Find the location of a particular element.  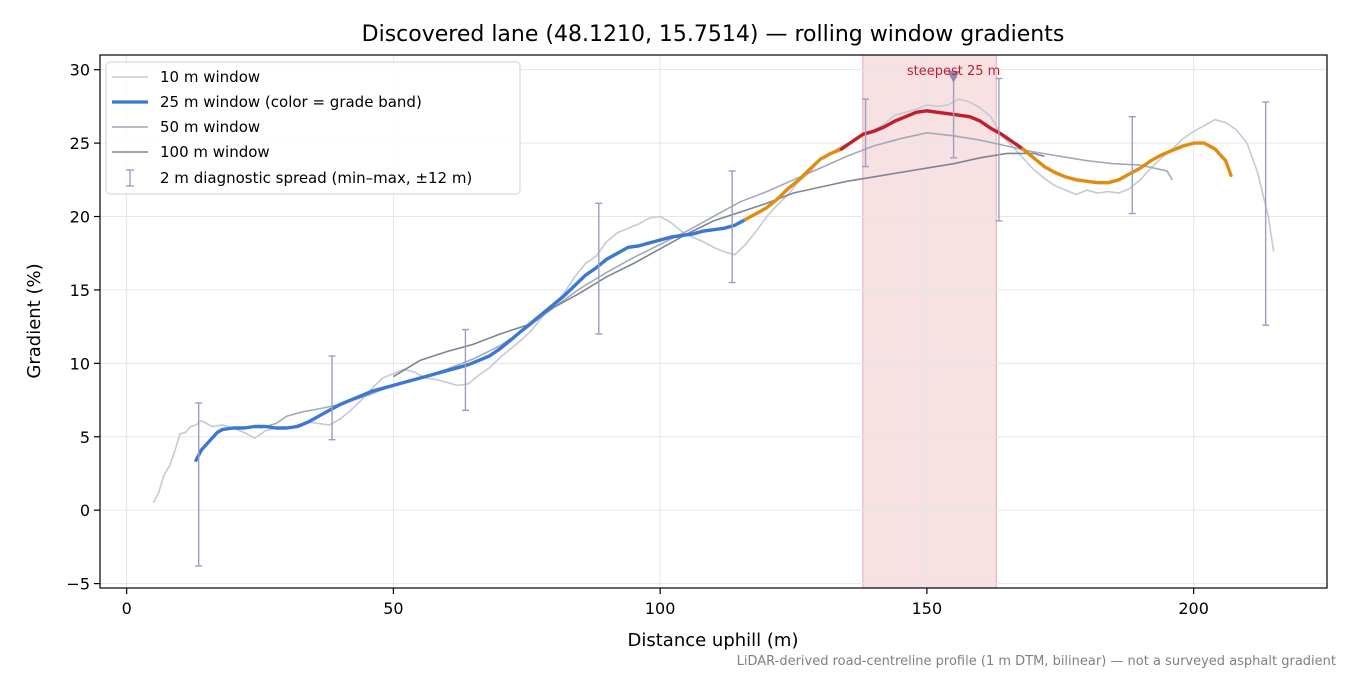

y-tick-label: 15 is located at coordinates (80, 290).